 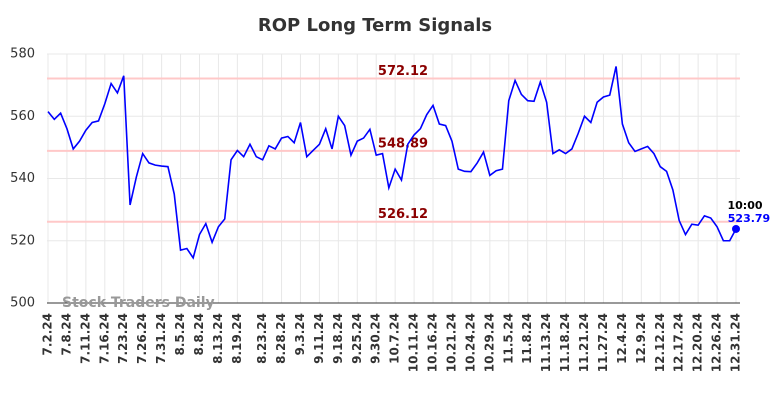 I want to click on last-value-label: 523.79, so click(x=749, y=218).